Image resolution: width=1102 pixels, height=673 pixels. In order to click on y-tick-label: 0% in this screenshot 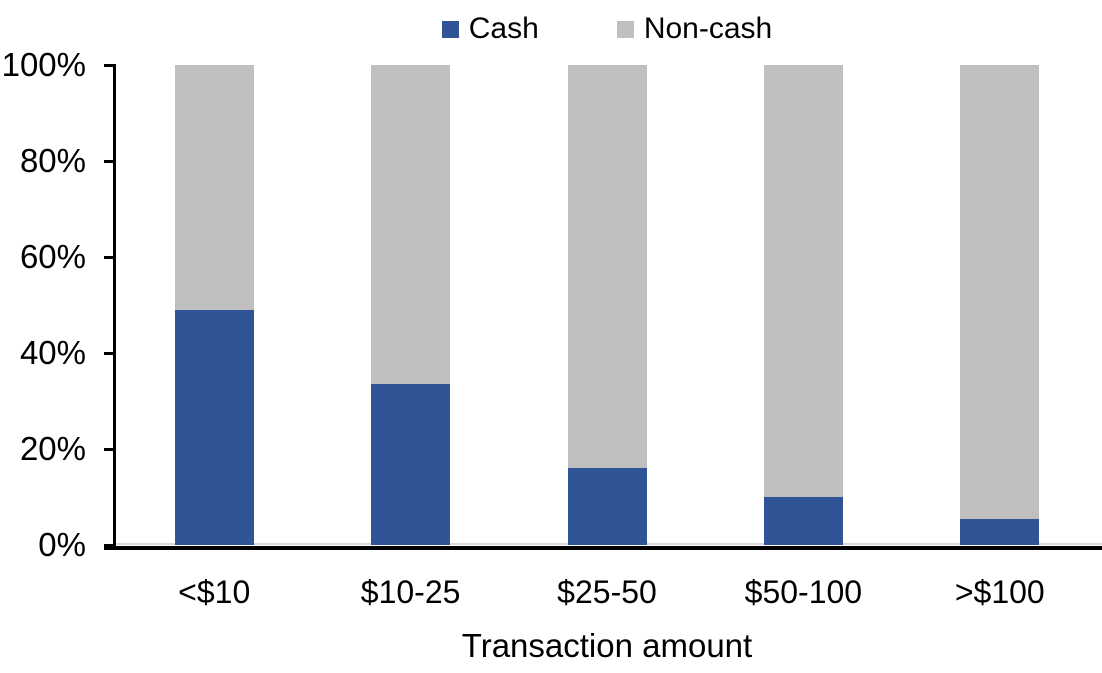, I will do `click(62, 544)`.